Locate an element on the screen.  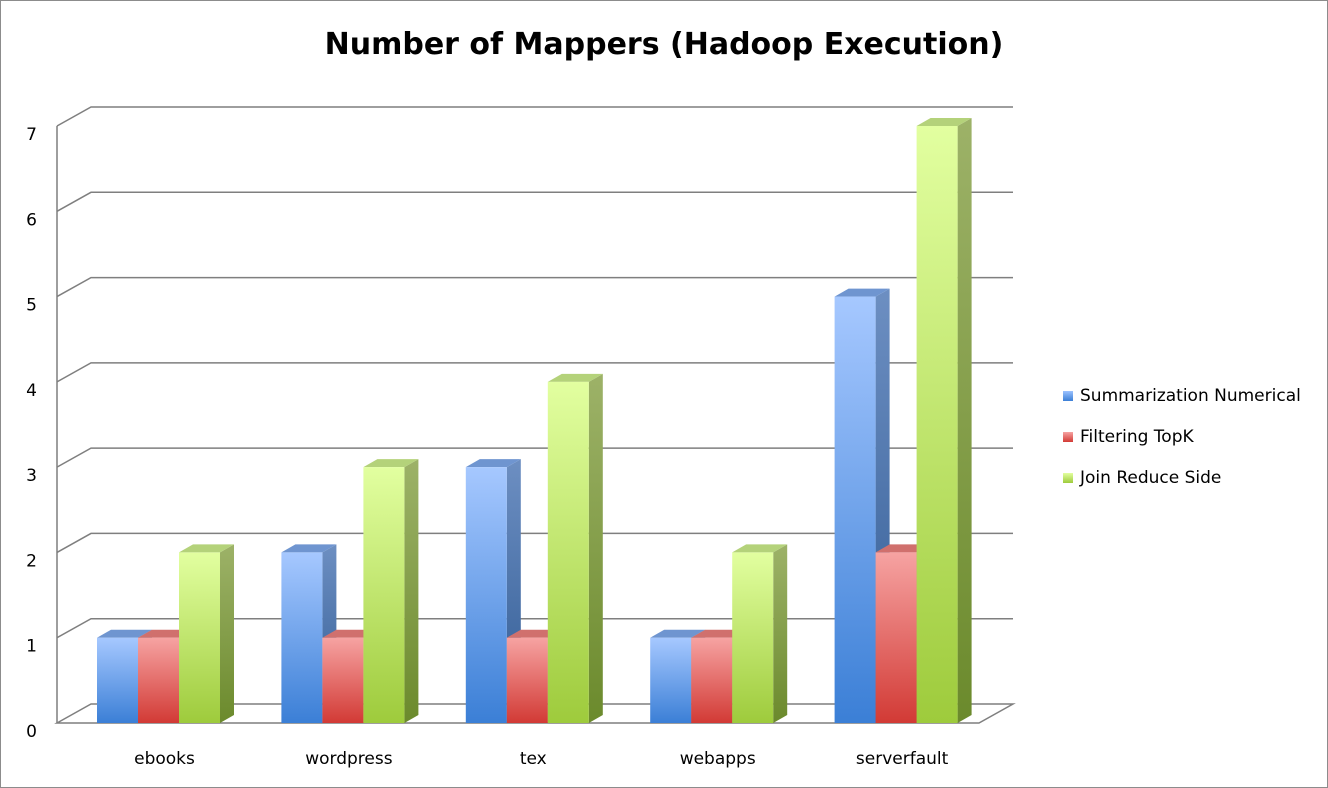
x-category-label: tex is located at coordinates (533, 759).